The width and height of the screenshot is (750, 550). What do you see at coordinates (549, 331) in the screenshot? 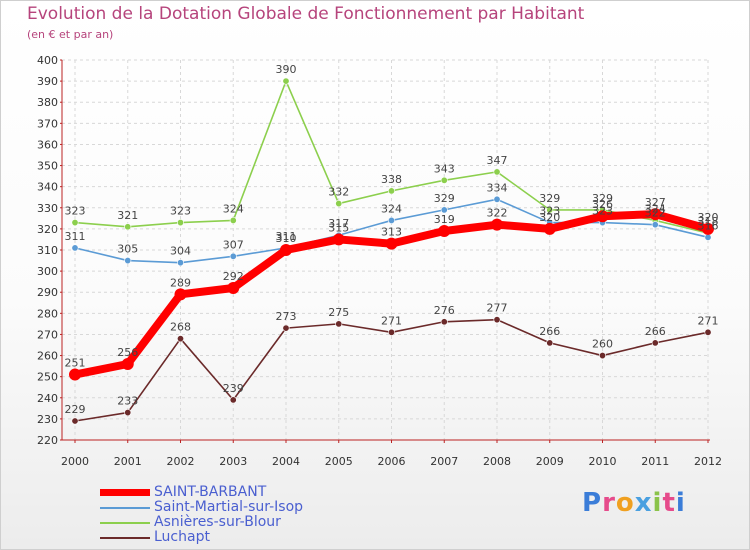
I see `data-label: 266` at bounding box center [549, 331].